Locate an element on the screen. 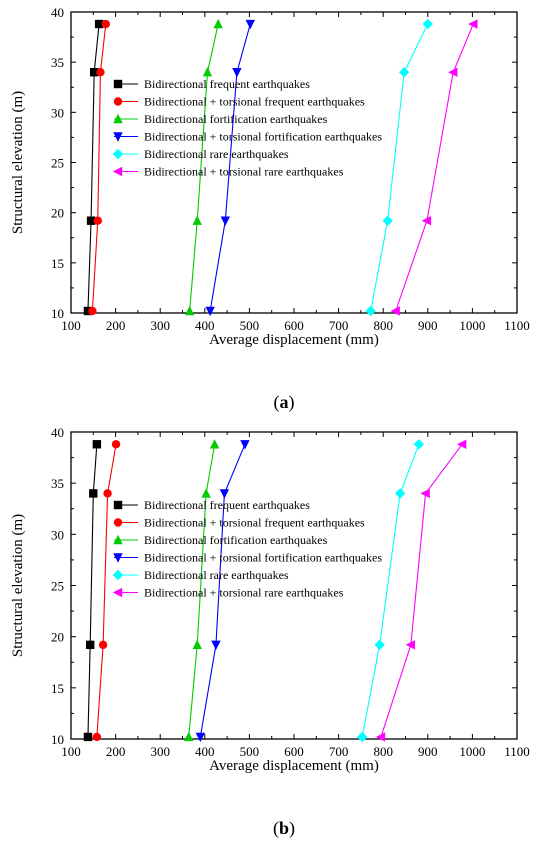 This screenshot has height=843, width=550. panel-label-letter: a is located at coordinates (284, 402).